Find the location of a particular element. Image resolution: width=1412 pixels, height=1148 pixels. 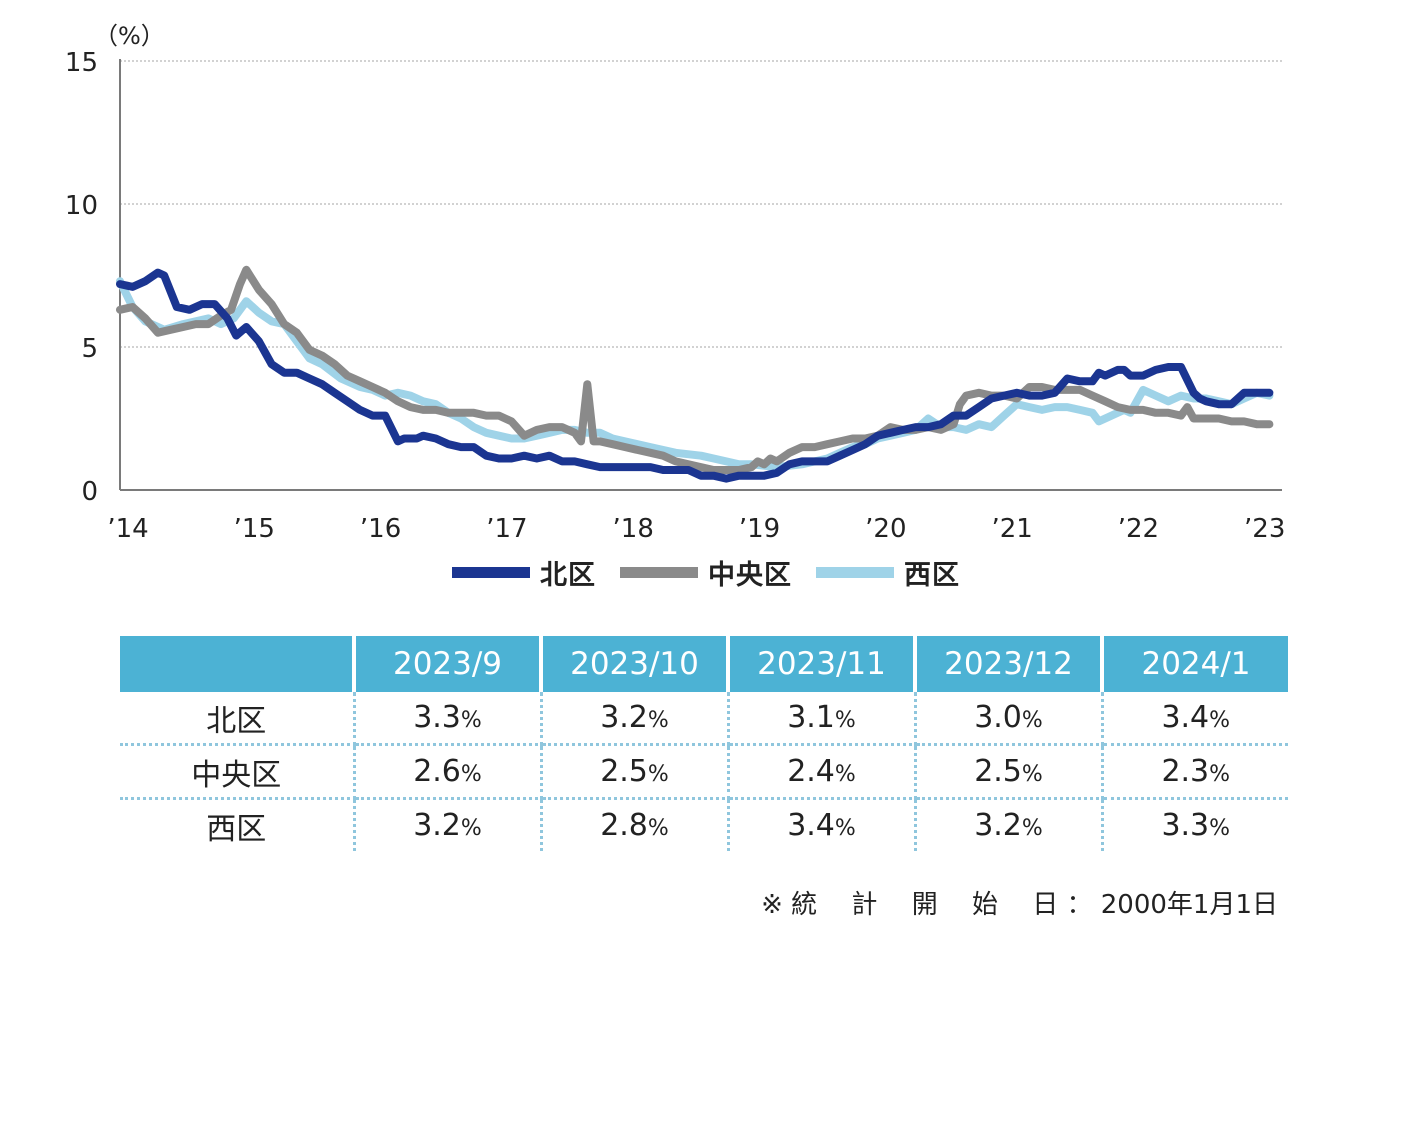

legend: 北区 中央区 西区 is located at coordinates (706, 572).